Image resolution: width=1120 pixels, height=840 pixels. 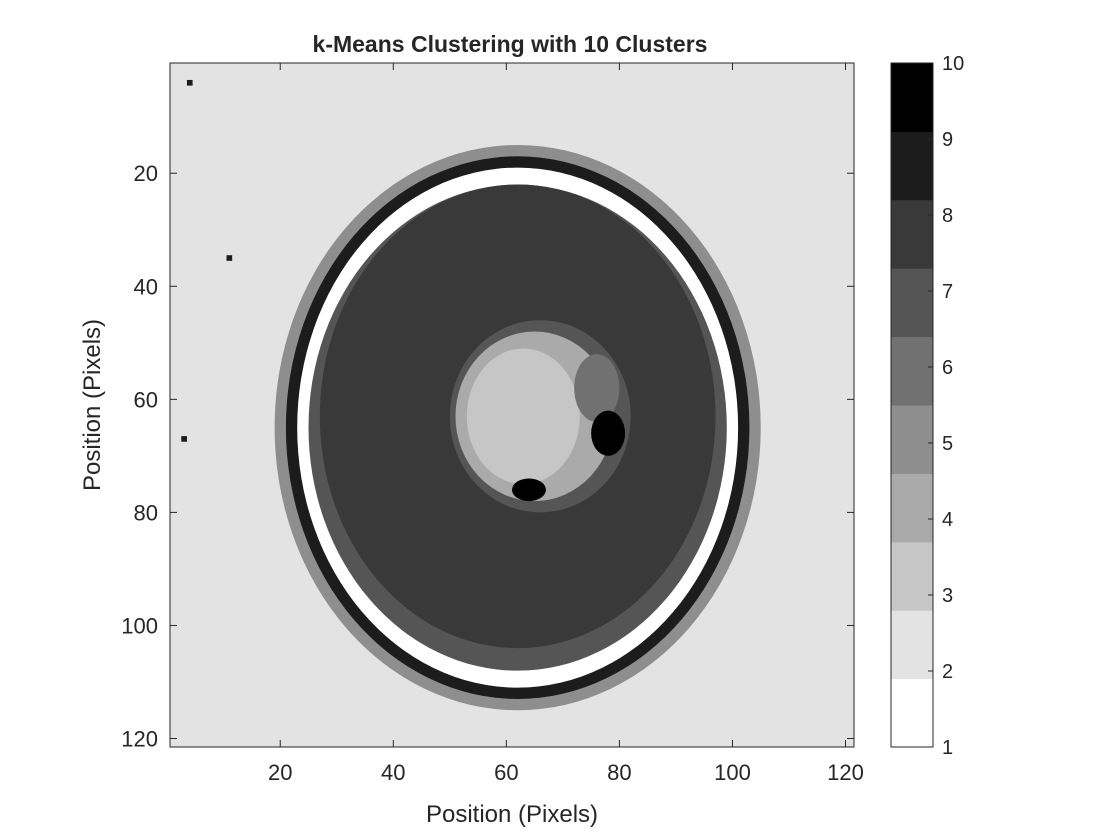 What do you see at coordinates (947, 216) in the screenshot?
I see `colorbar-tick-label: 8` at bounding box center [947, 216].